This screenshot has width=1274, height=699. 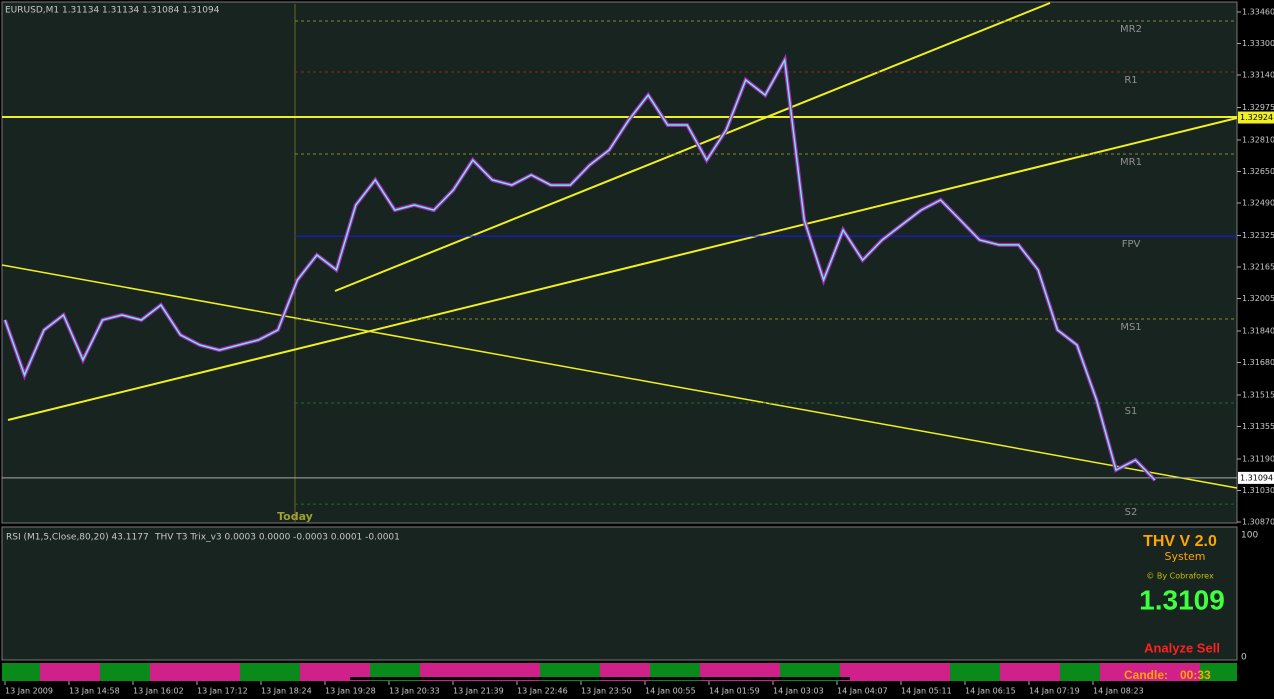 What do you see at coordinates (1180, 576) in the screenshot?
I see `panel-credit: © By Cobraforex` at bounding box center [1180, 576].